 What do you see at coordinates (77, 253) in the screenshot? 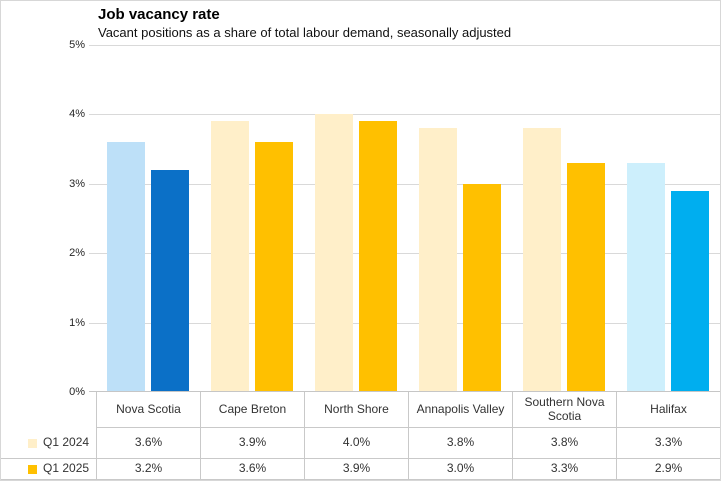
I see `y-tick-label-2-: 2%` at bounding box center [77, 253].